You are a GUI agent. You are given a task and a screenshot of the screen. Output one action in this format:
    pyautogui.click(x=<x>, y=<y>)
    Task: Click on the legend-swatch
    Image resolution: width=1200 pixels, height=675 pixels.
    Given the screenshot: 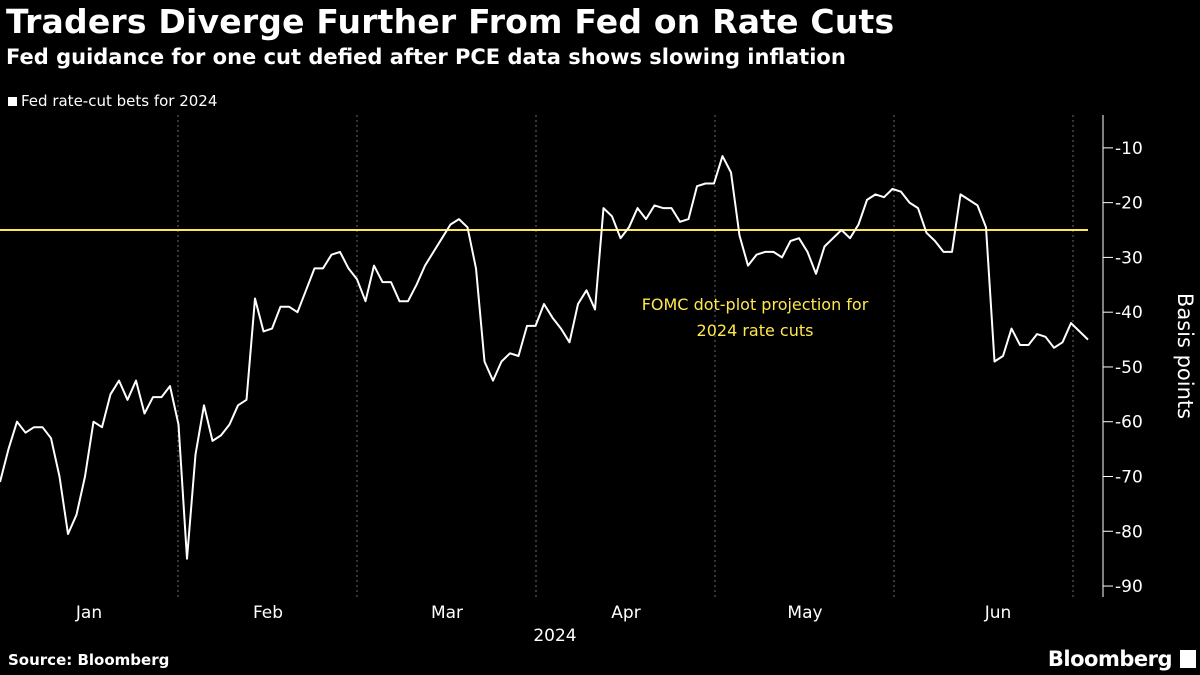 What is the action you would take?
    pyautogui.click(x=12, y=101)
    